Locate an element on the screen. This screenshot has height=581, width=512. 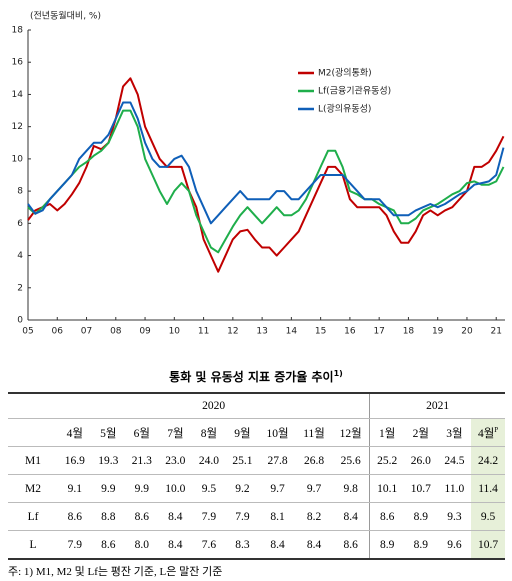
x-tick-label: 19 is located at coordinates (438, 332).